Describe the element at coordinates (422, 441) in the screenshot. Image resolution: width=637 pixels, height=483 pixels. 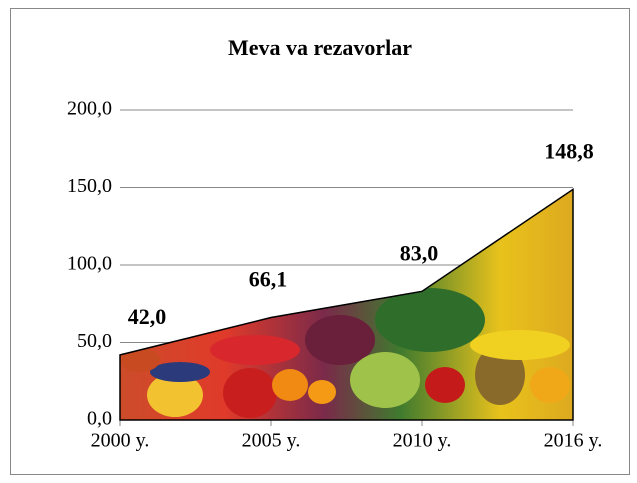
I see `x-tick-label: 2010 y.` at that location.